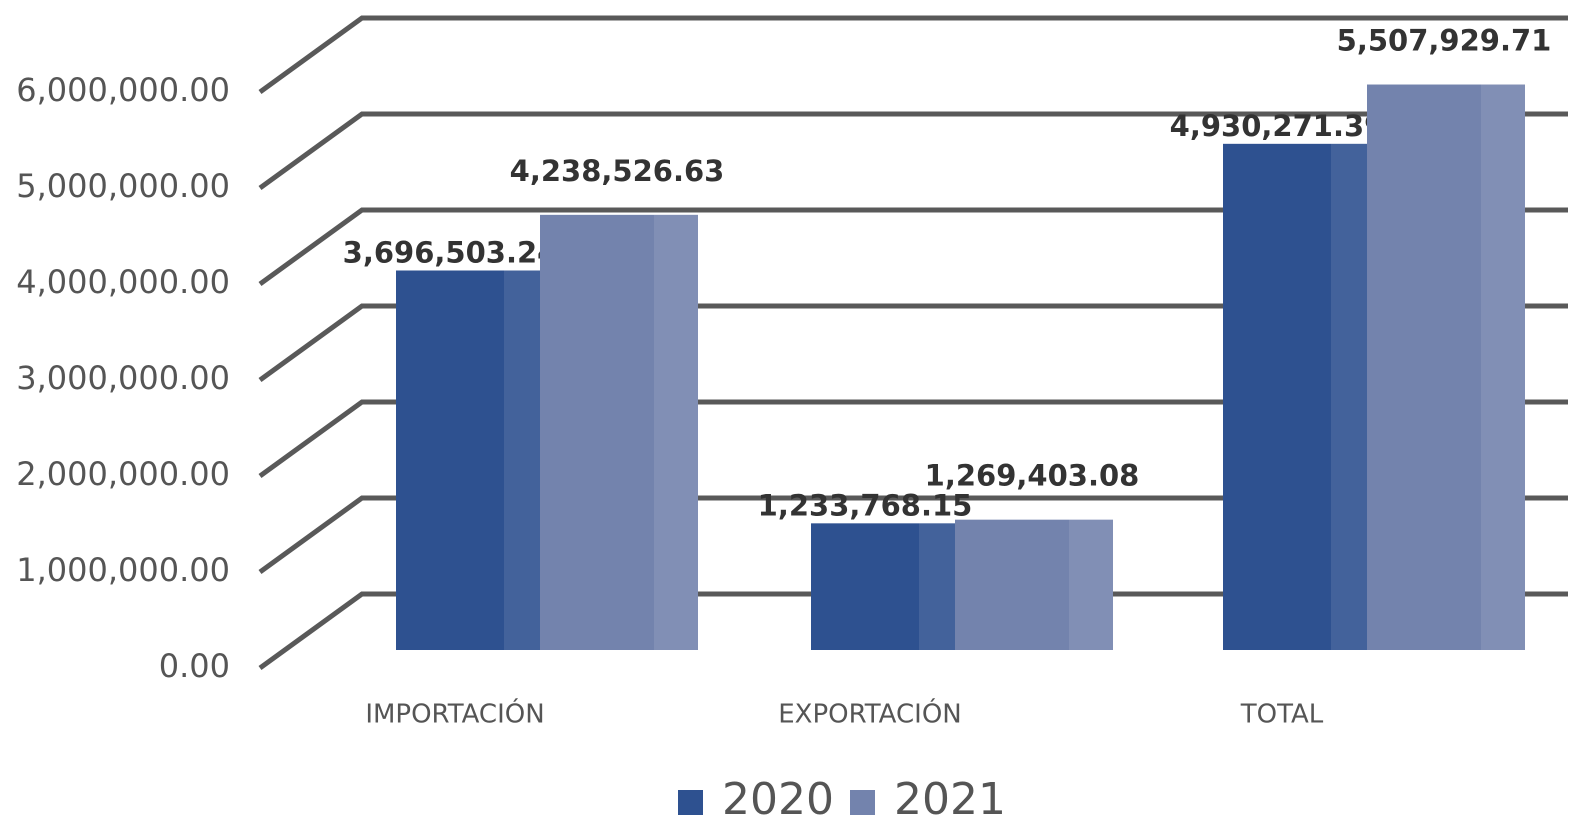 The height and width of the screenshot is (830, 1593). I want to click on data-label: 4,930,271.39, so click(1277, 126).